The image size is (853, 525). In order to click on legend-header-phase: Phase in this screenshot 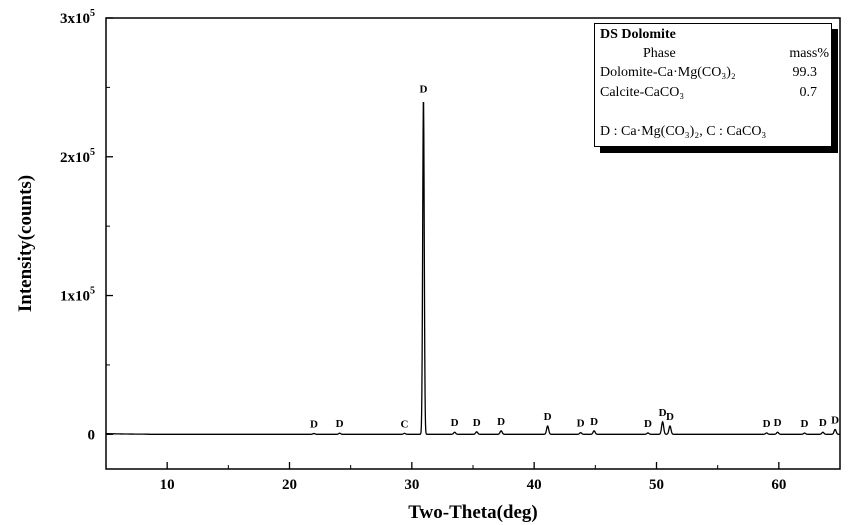, I will do `click(659, 53)`.